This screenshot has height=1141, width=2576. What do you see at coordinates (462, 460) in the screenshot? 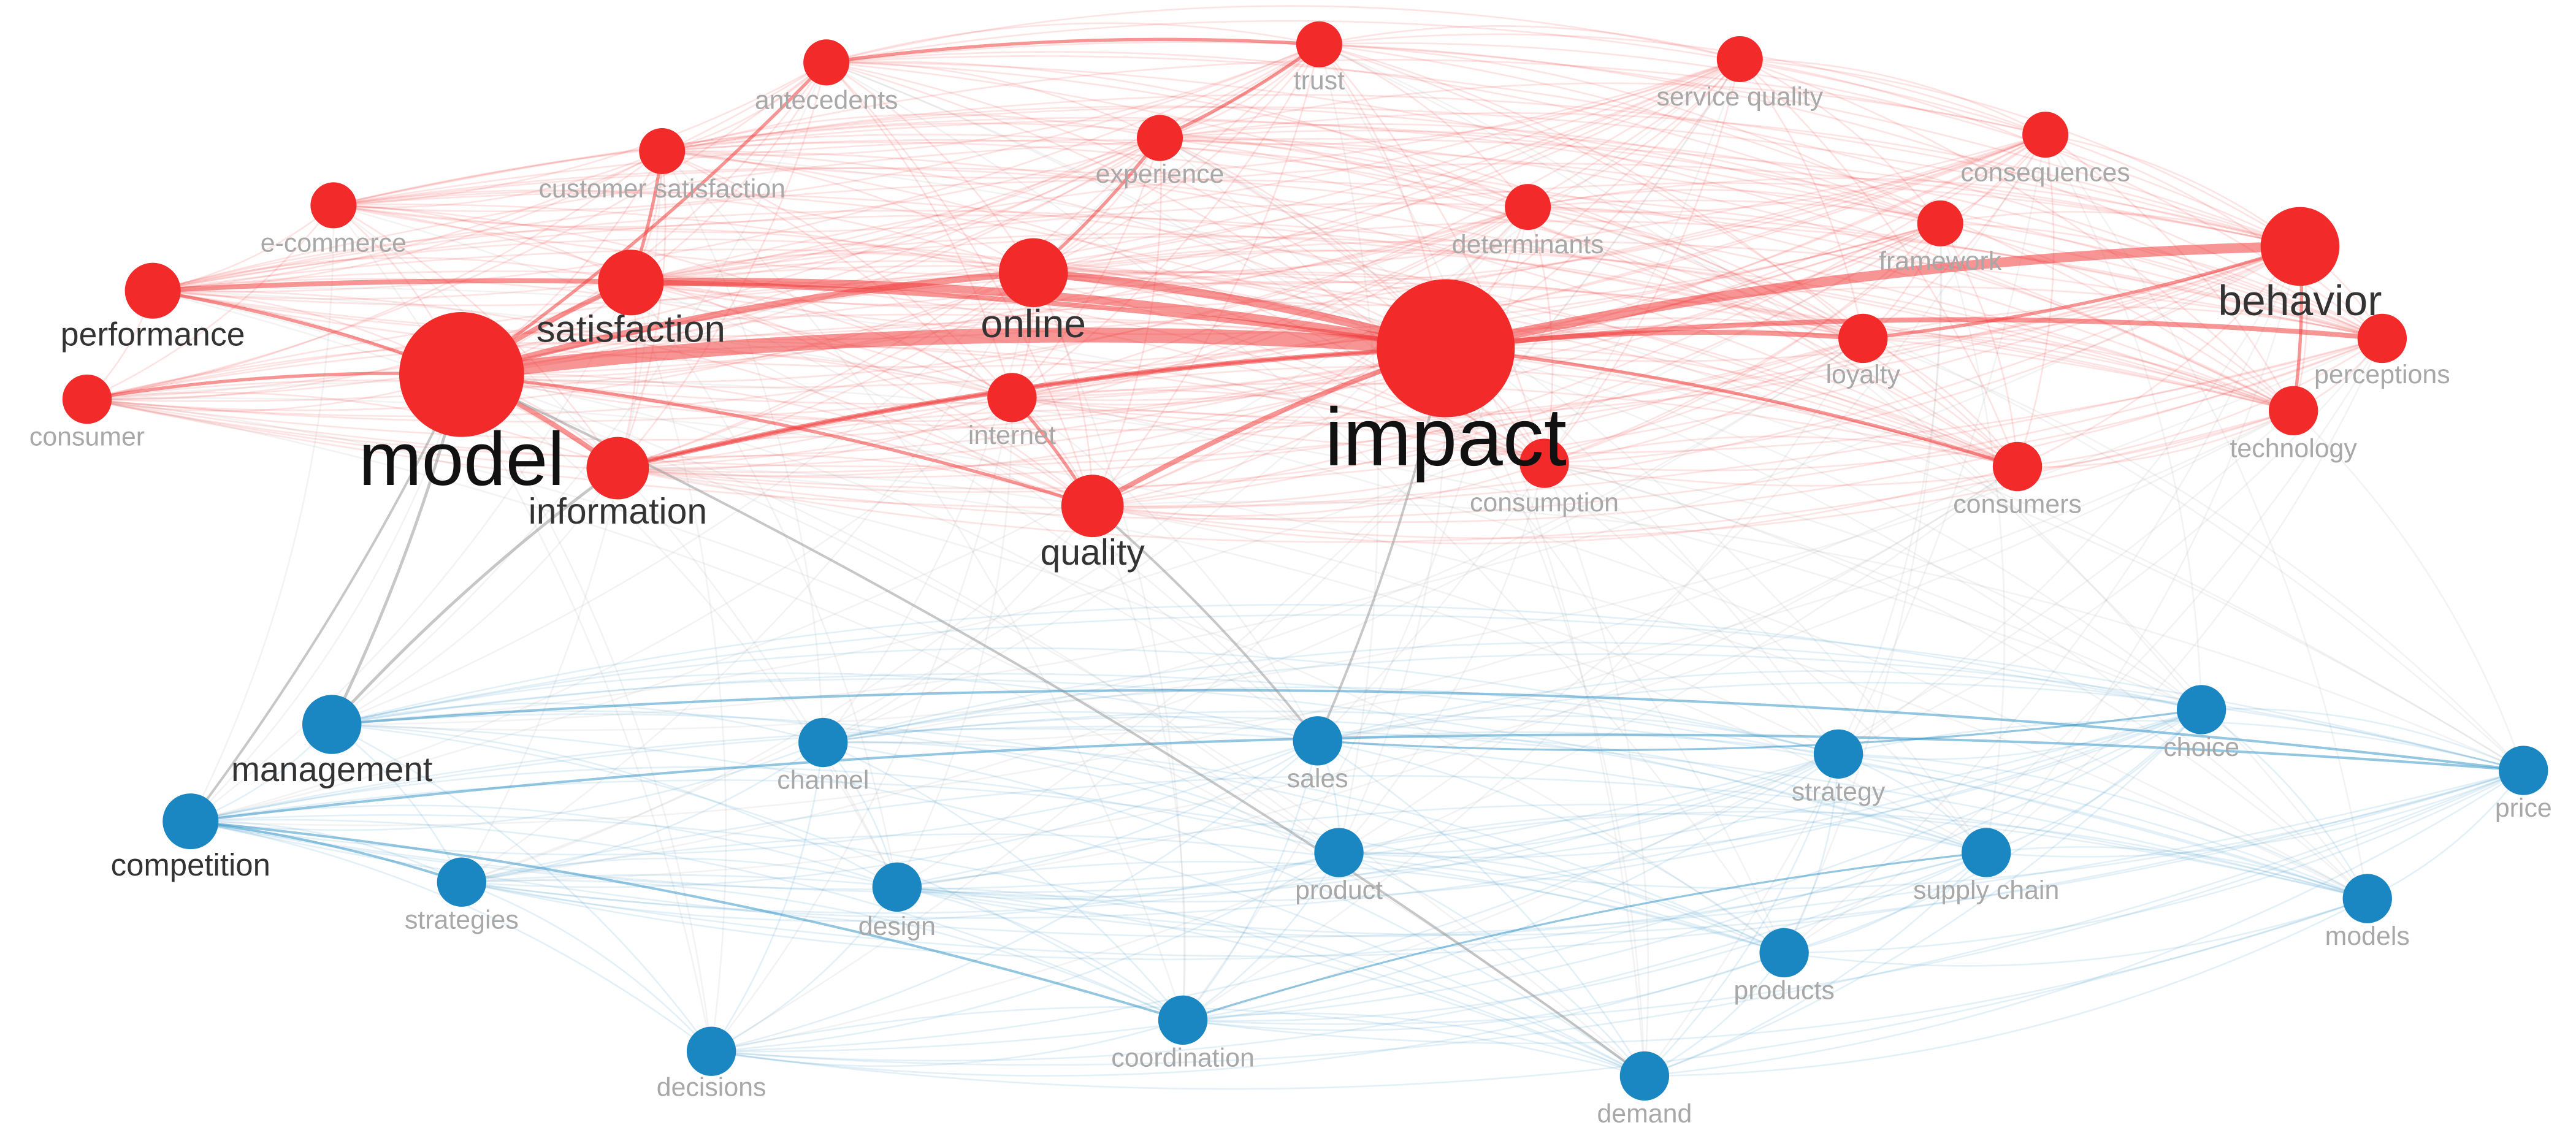
I see `node-label: model` at bounding box center [462, 460].